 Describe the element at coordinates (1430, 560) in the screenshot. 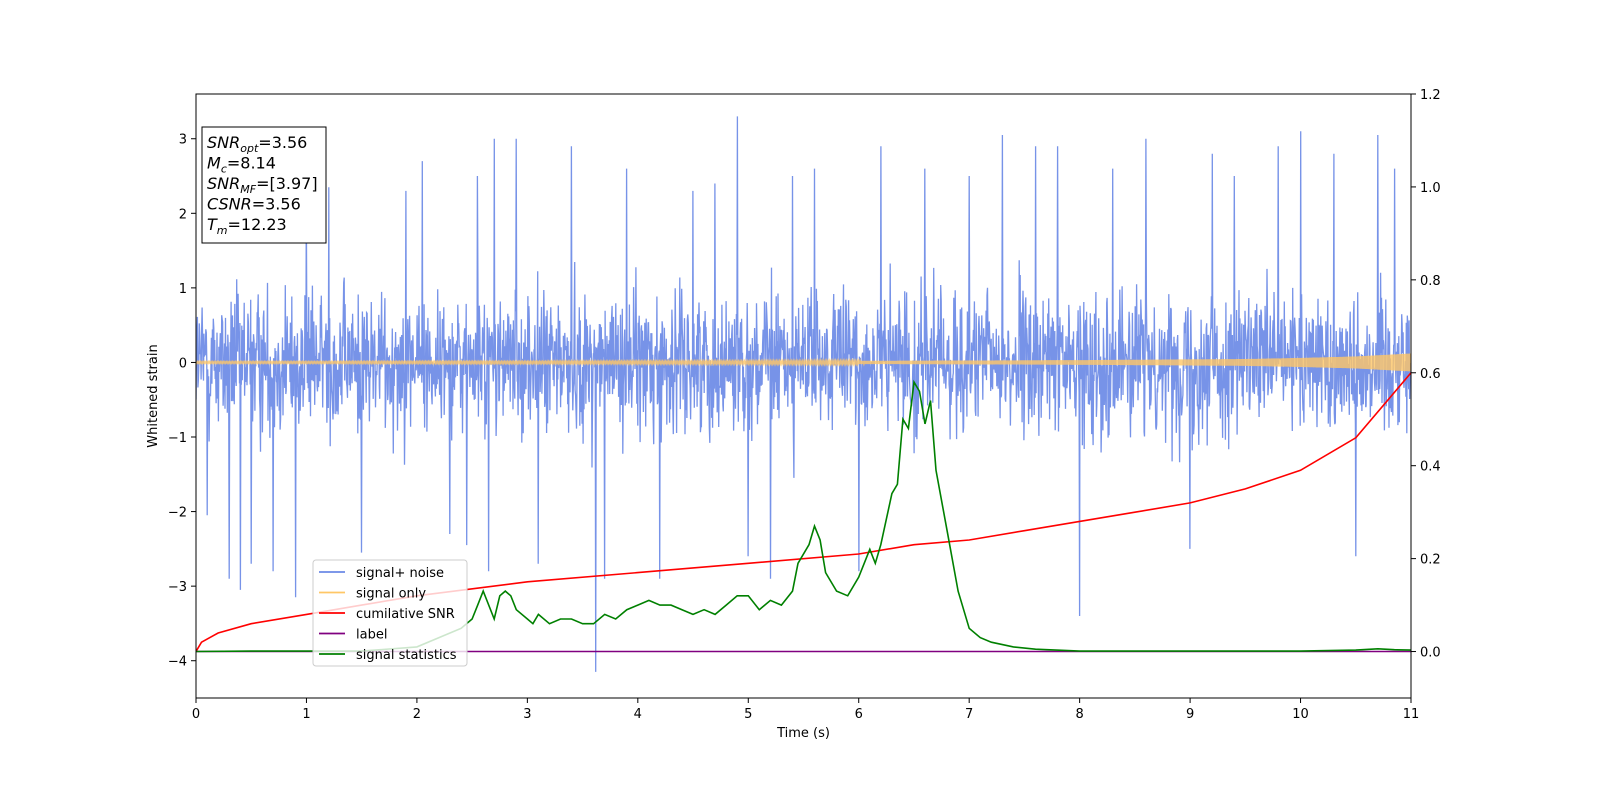

I see `y-right-tick-label: 0.2` at that location.